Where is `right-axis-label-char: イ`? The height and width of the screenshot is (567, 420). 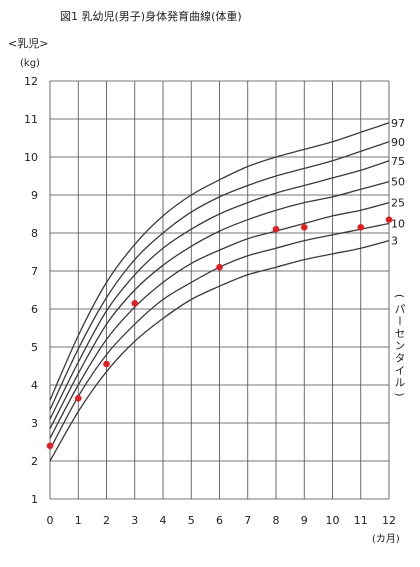
right-axis-label-char: イ is located at coordinates (400, 371).